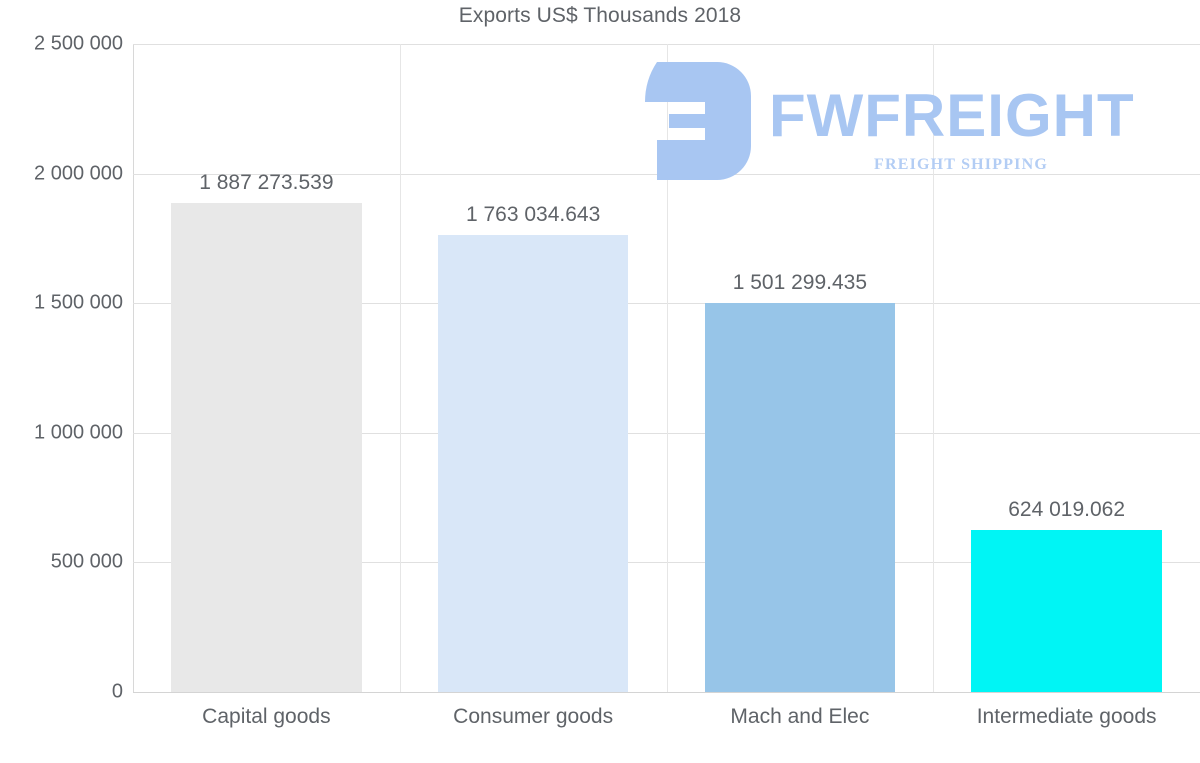  Describe the element at coordinates (78, 173) in the screenshot. I see `y-axis-tick-label: 2 000 000` at that location.